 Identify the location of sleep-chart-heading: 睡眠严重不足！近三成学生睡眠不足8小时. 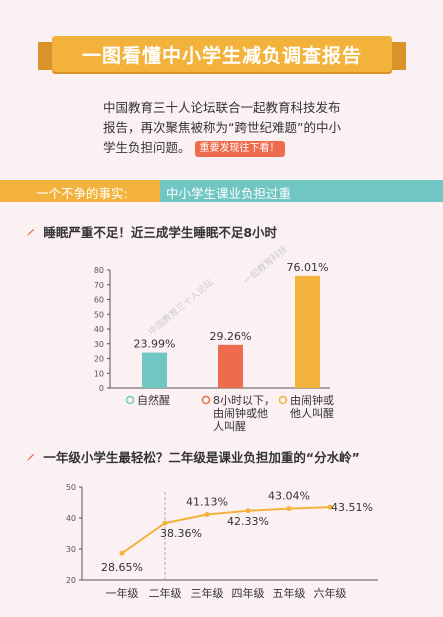
(151, 231).